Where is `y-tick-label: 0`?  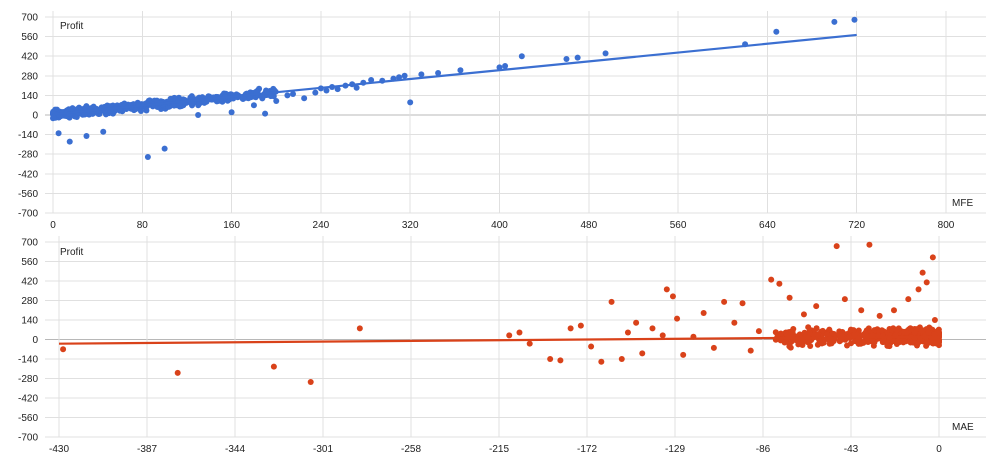
y-tick-label: 0 is located at coordinates (35, 340).